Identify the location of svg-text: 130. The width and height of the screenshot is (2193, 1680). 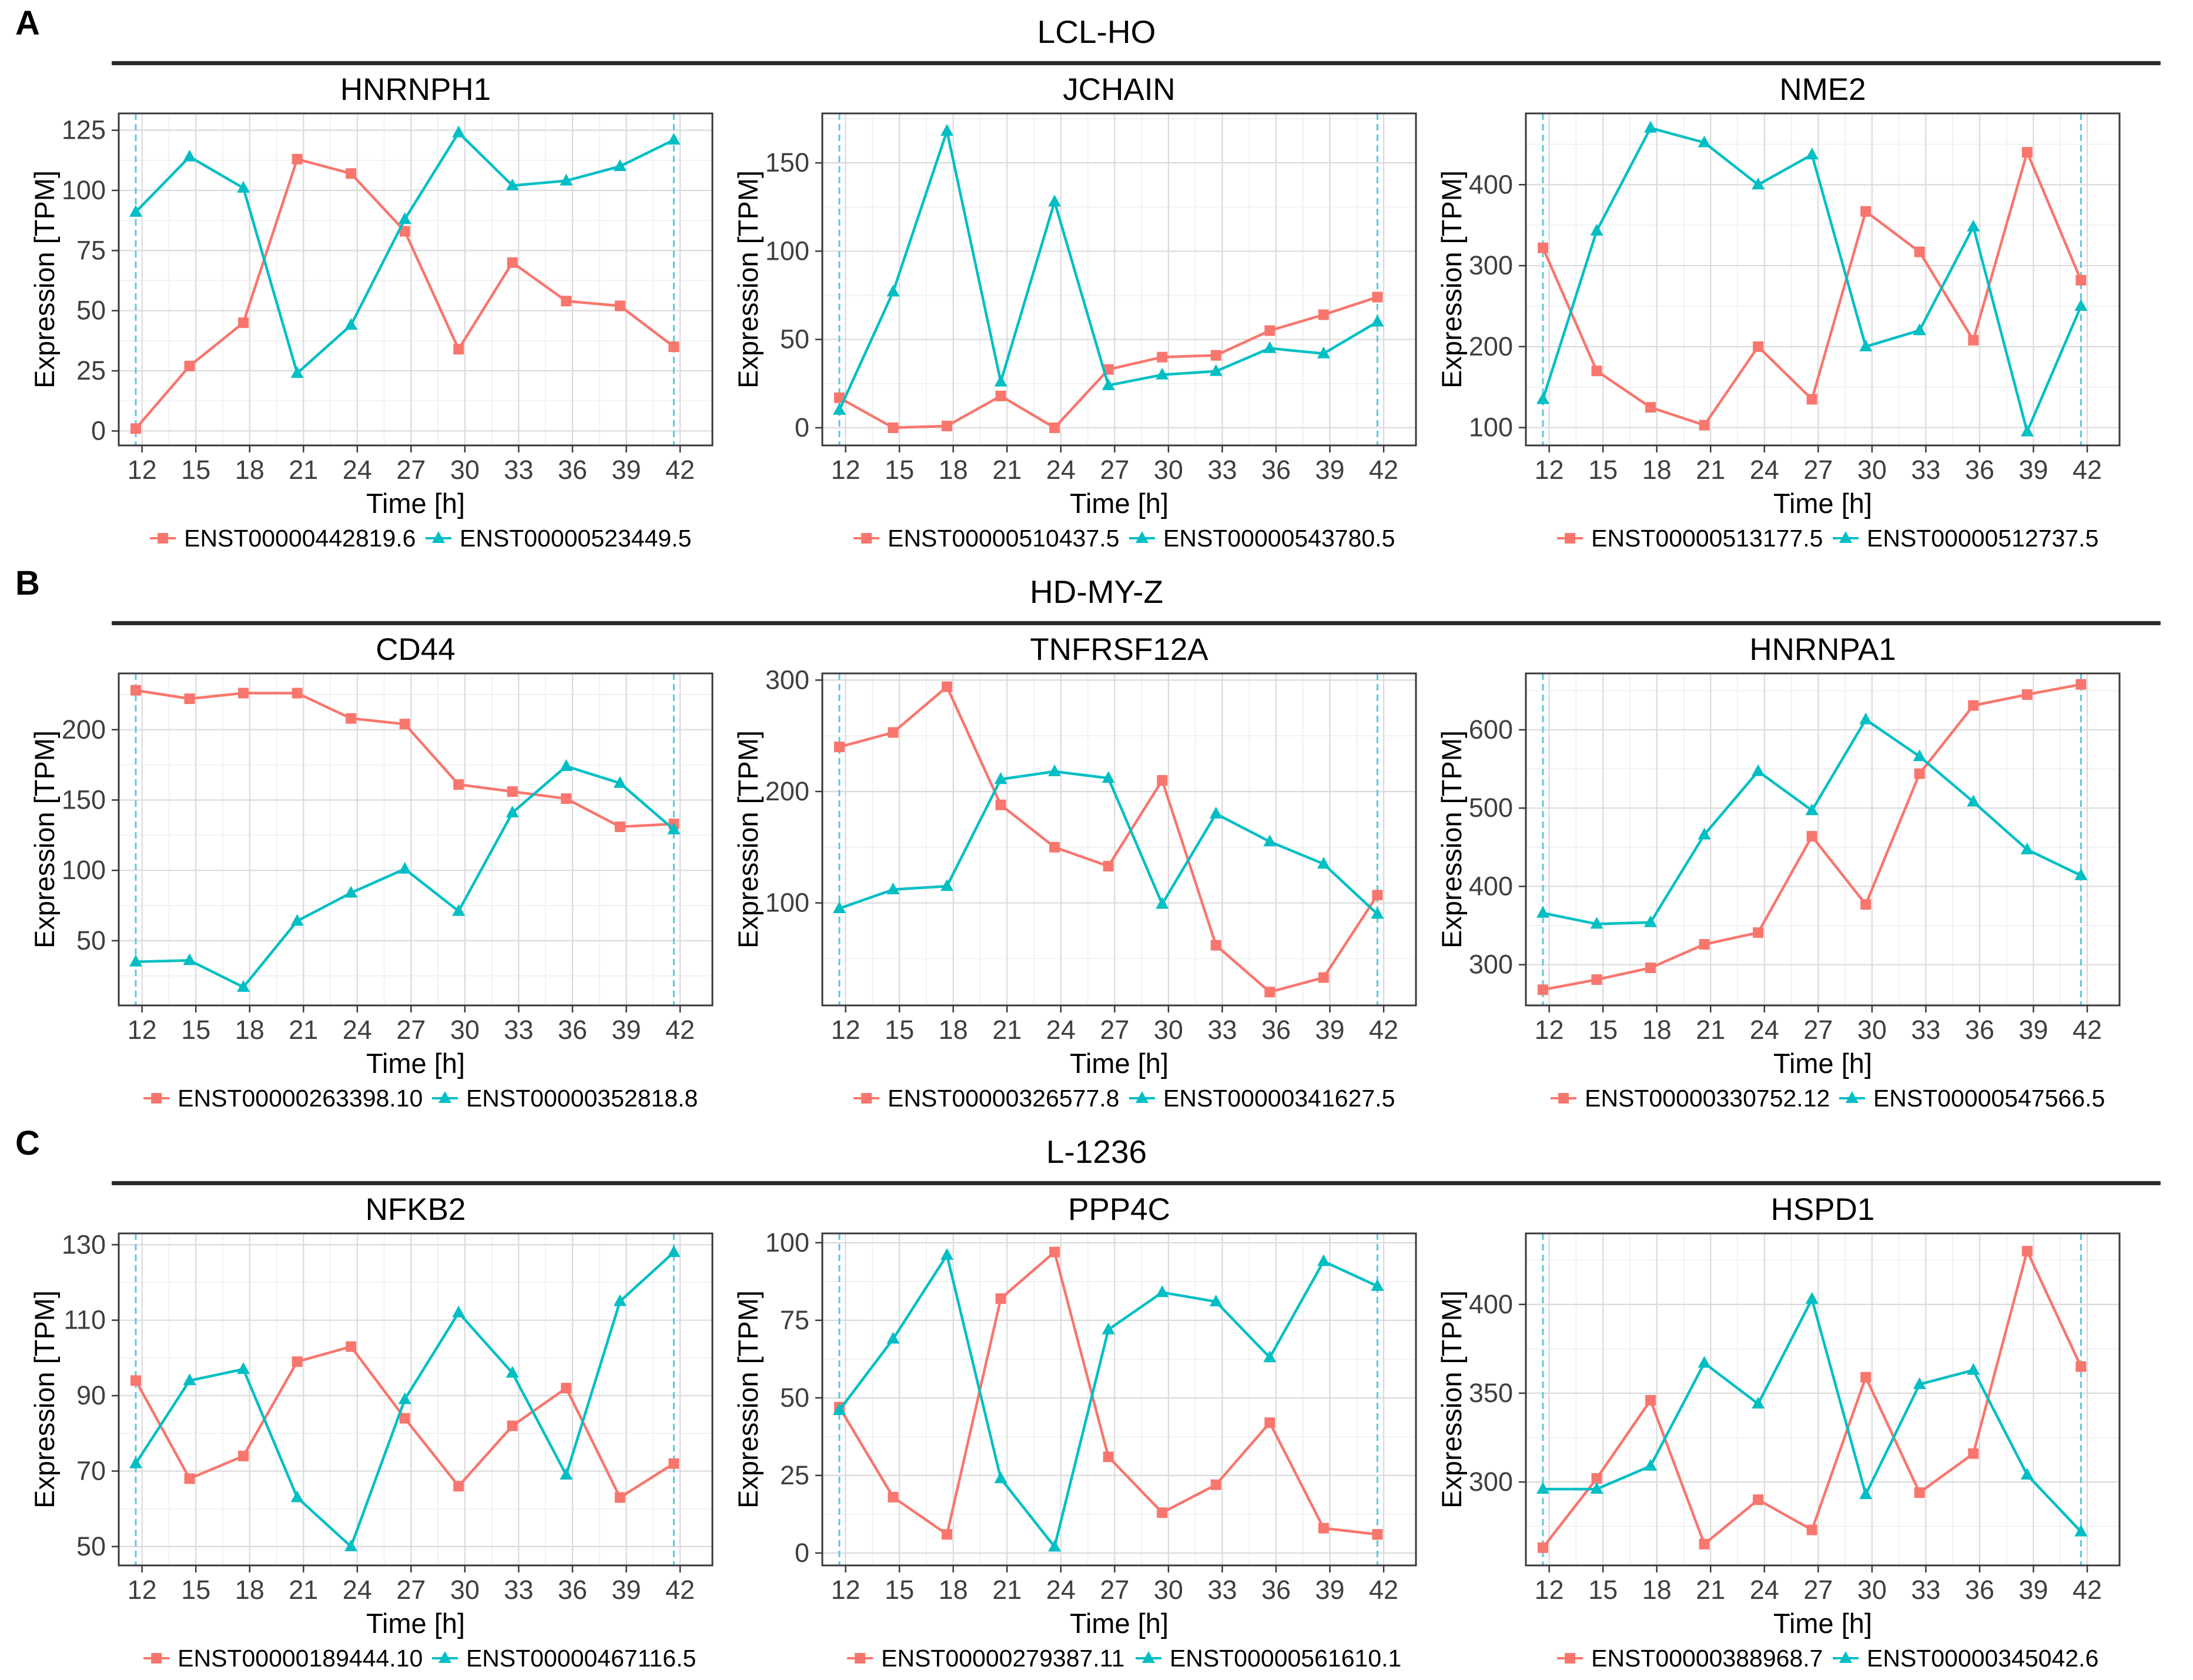
(84, 1244).